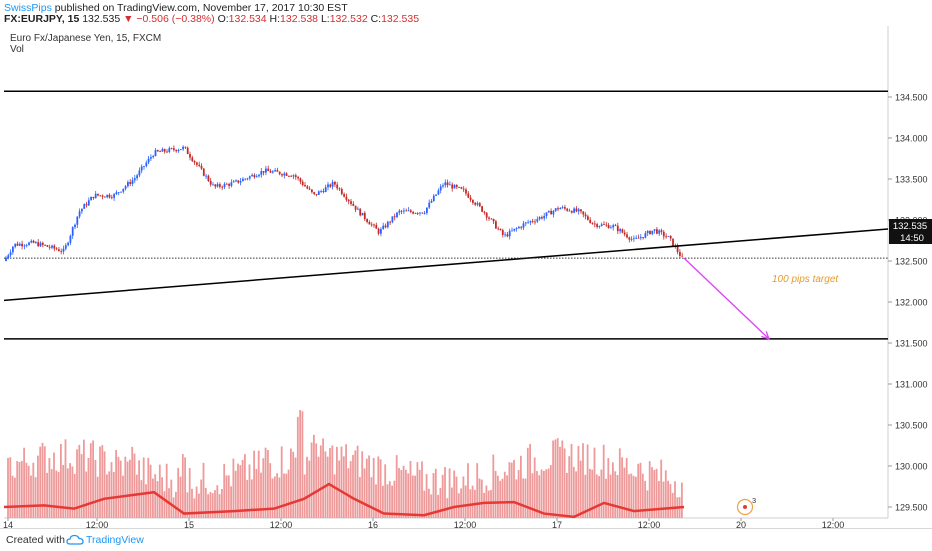 This screenshot has width=932, height=551. What do you see at coordinates (726, 298) in the screenshot?
I see `target-arrow` at bounding box center [726, 298].